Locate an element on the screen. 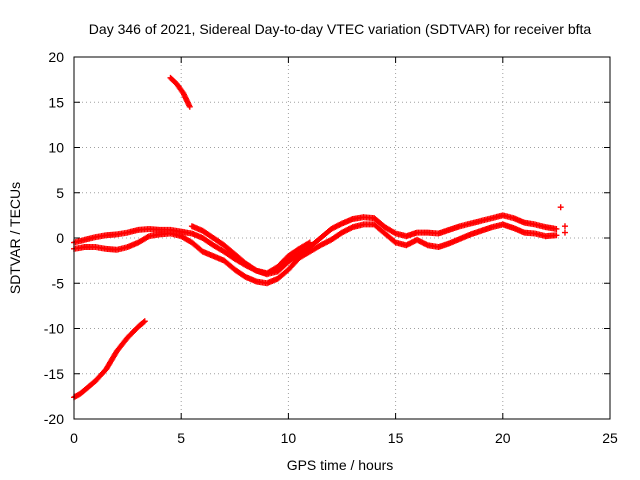  x-tick-label: 10 is located at coordinates (289, 438).